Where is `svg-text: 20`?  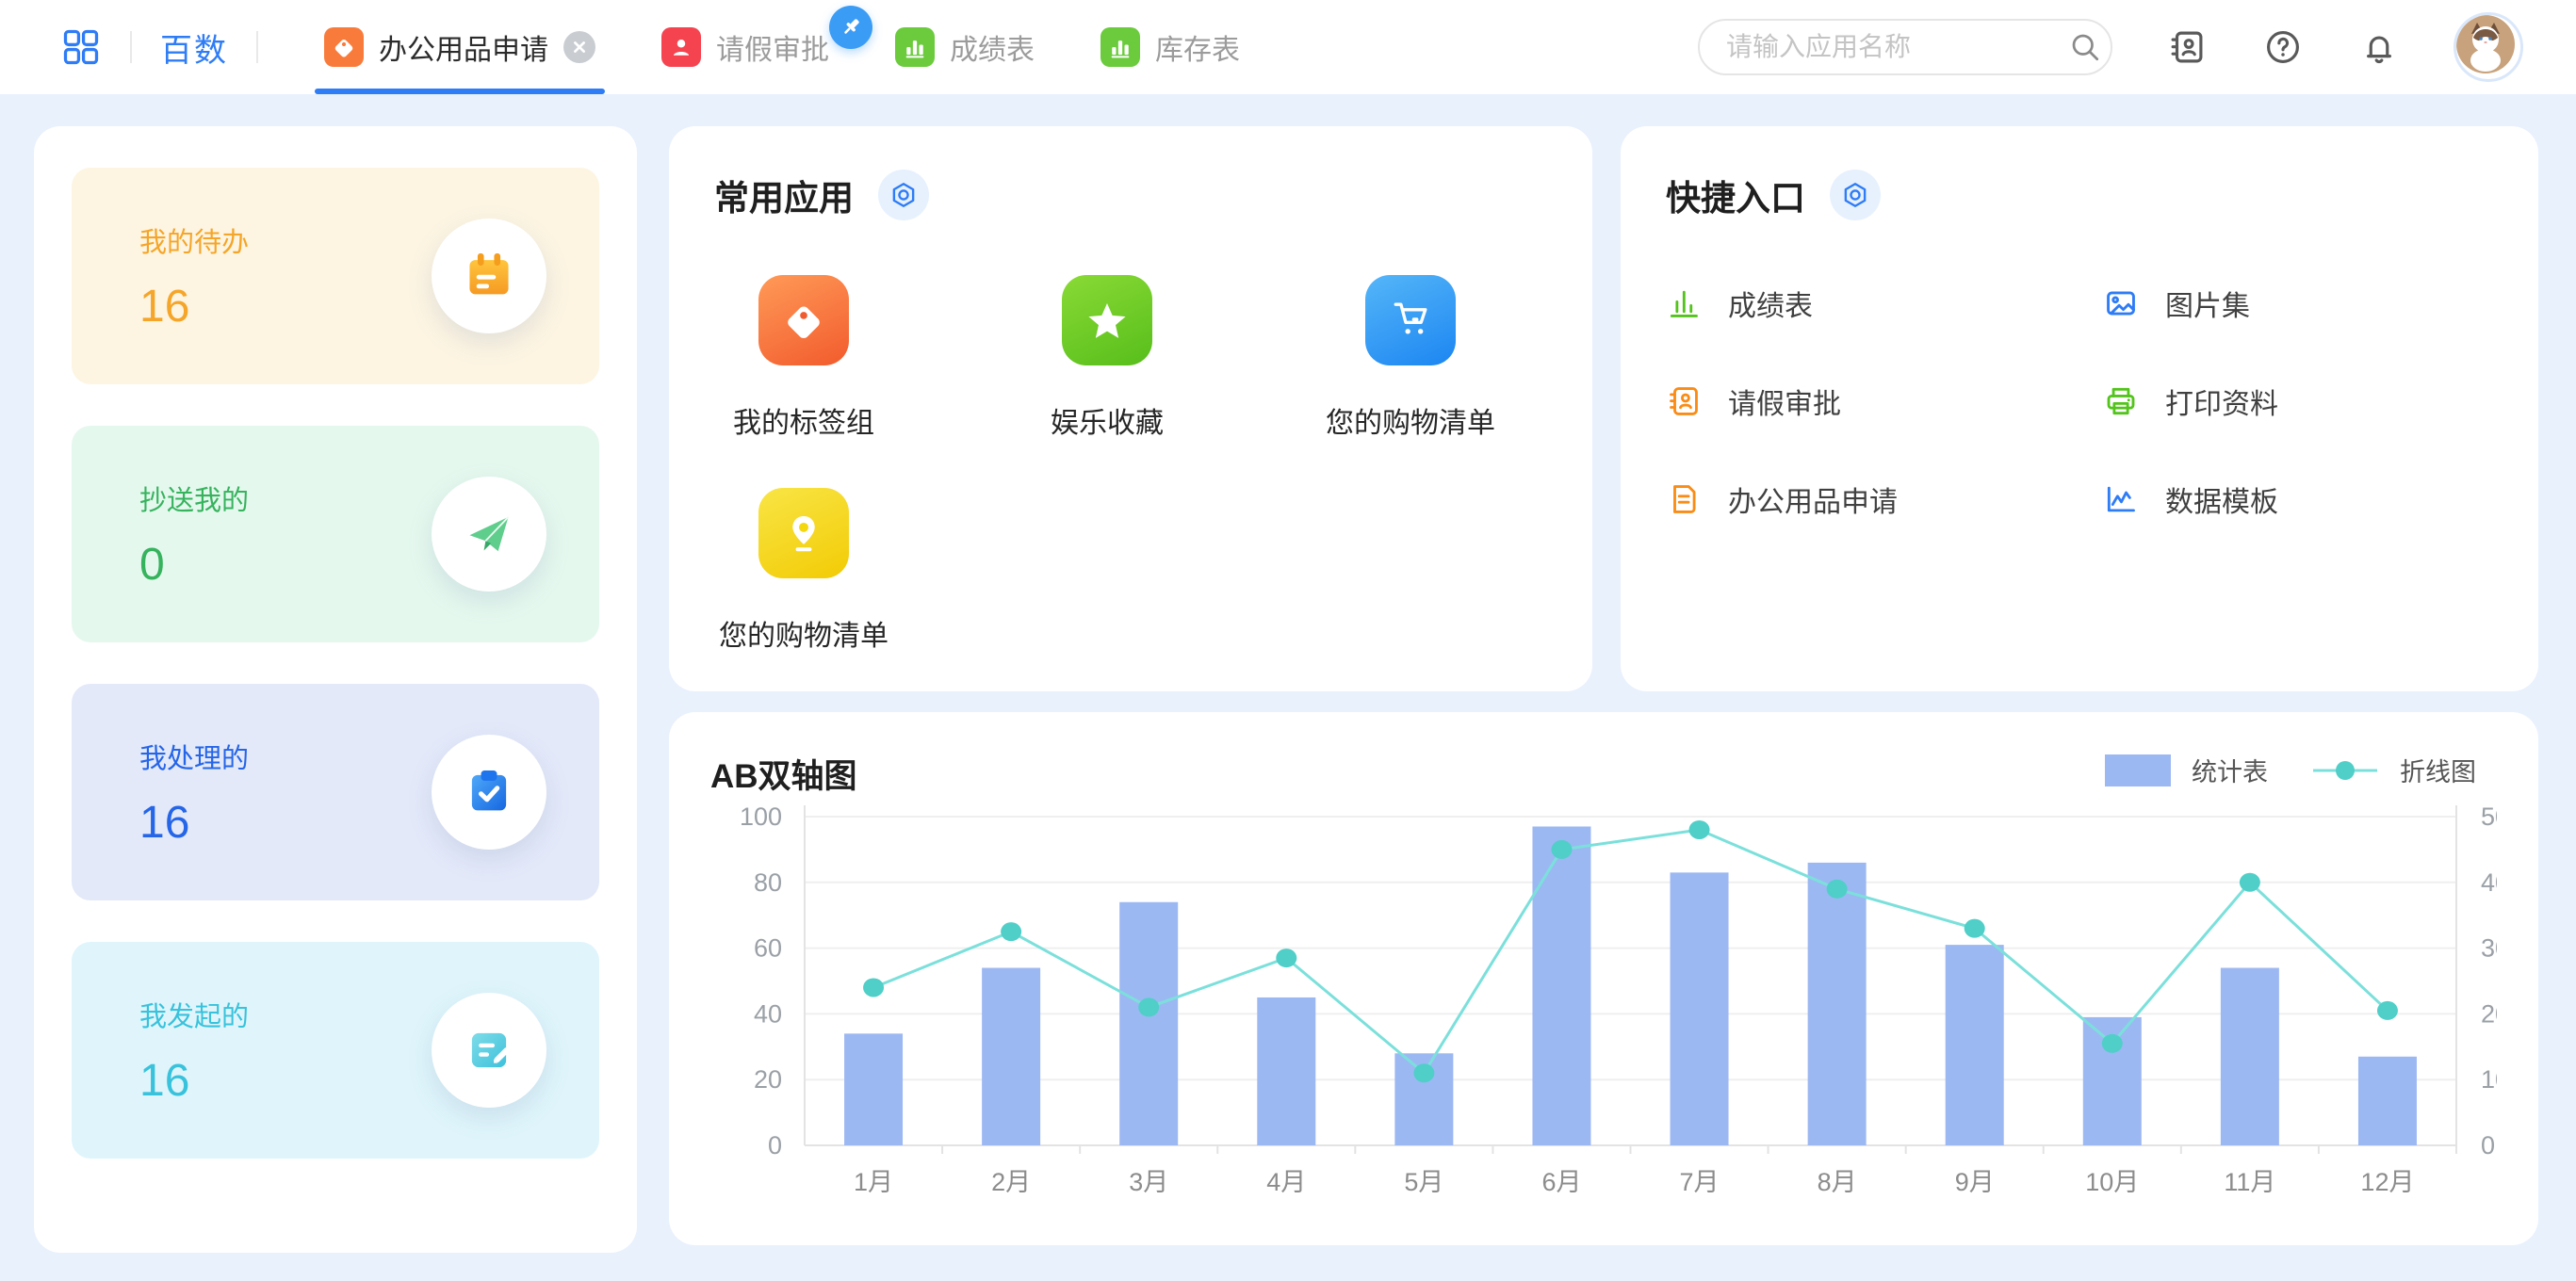 svg-text: 20 is located at coordinates (2489, 1013).